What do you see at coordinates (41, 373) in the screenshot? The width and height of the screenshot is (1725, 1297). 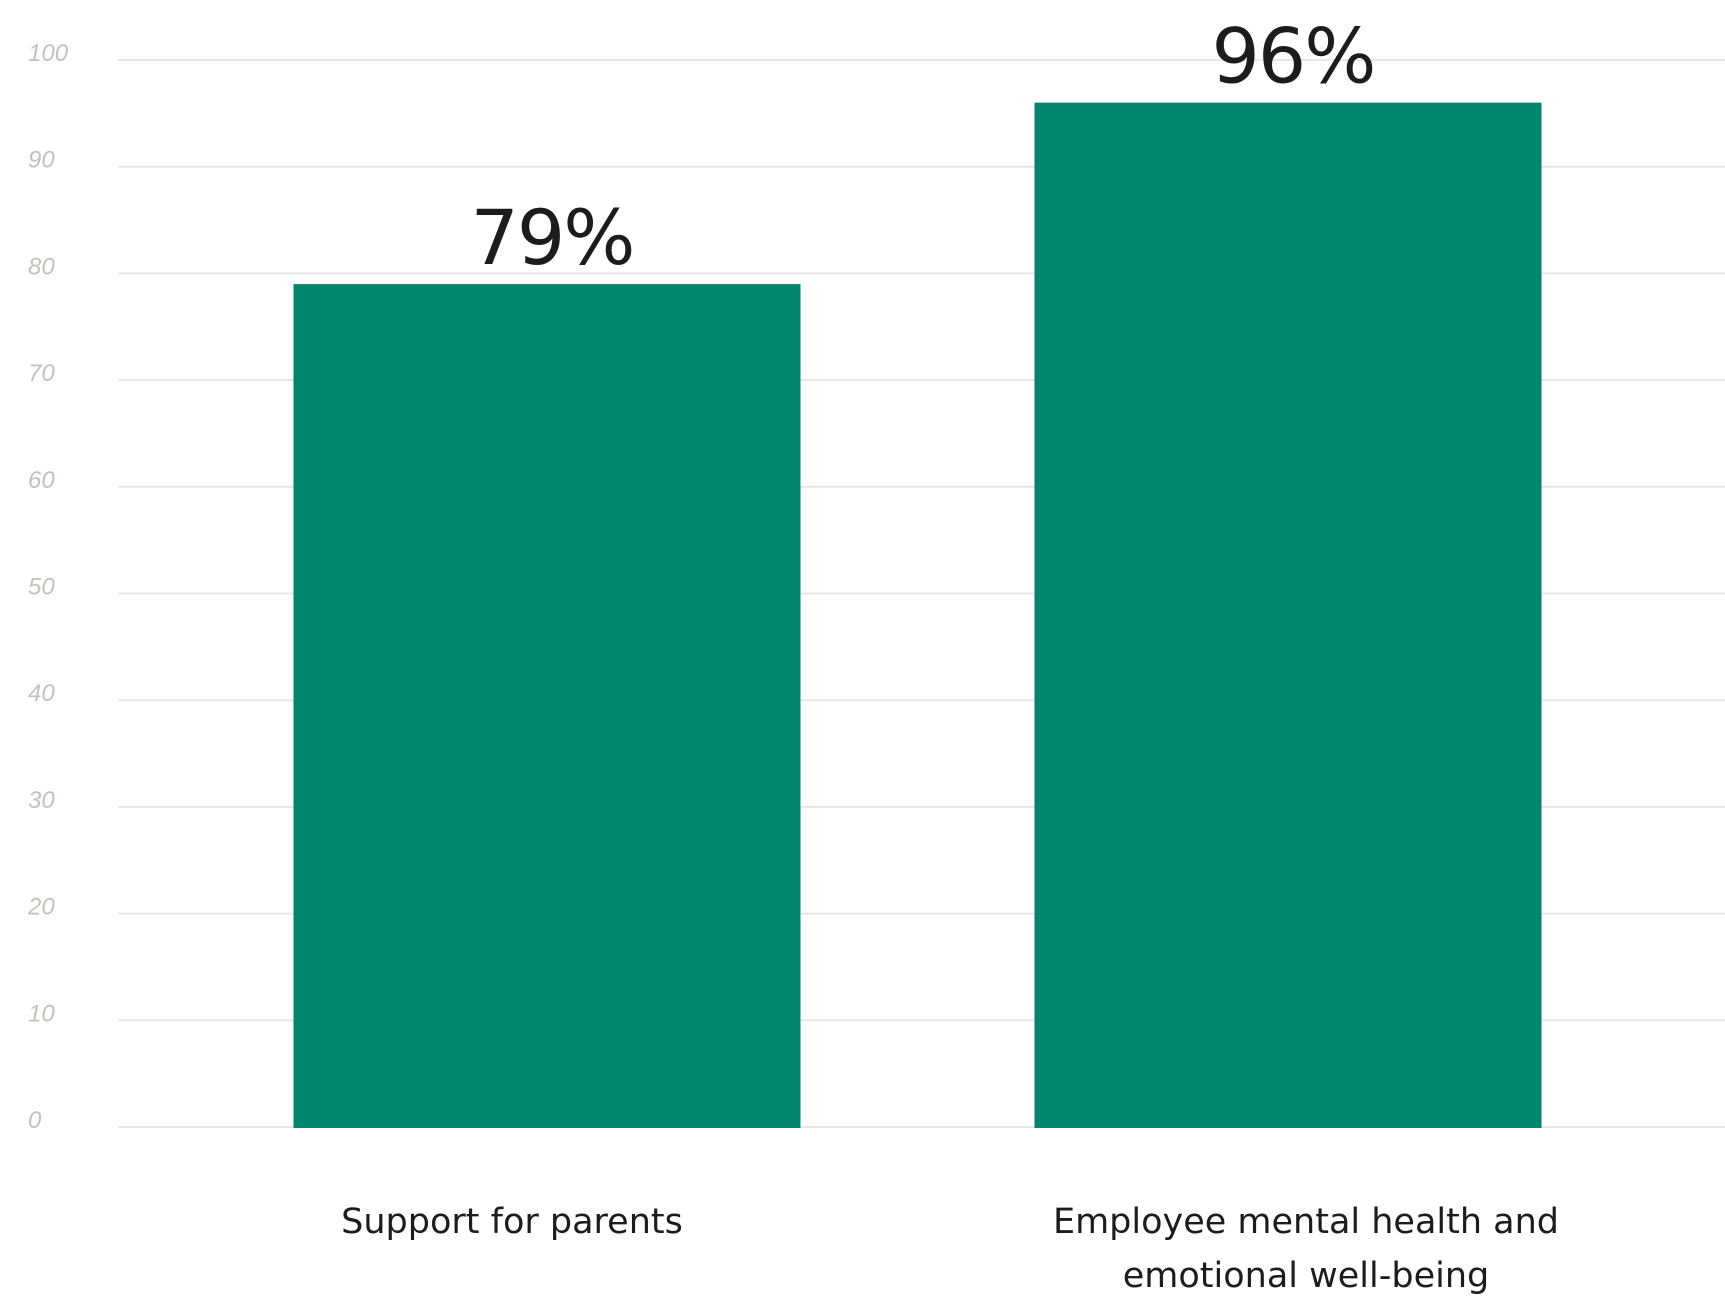 I see `y-tick-label: 70` at bounding box center [41, 373].